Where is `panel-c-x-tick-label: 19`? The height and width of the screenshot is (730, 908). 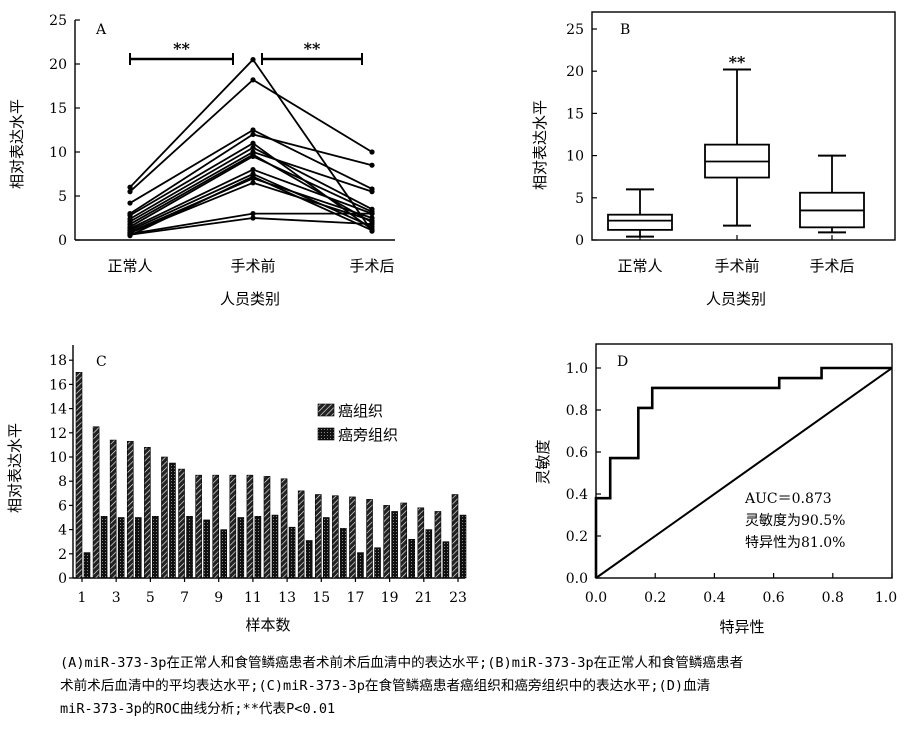
panel-c-x-tick-label: 19 is located at coordinates (390, 598).